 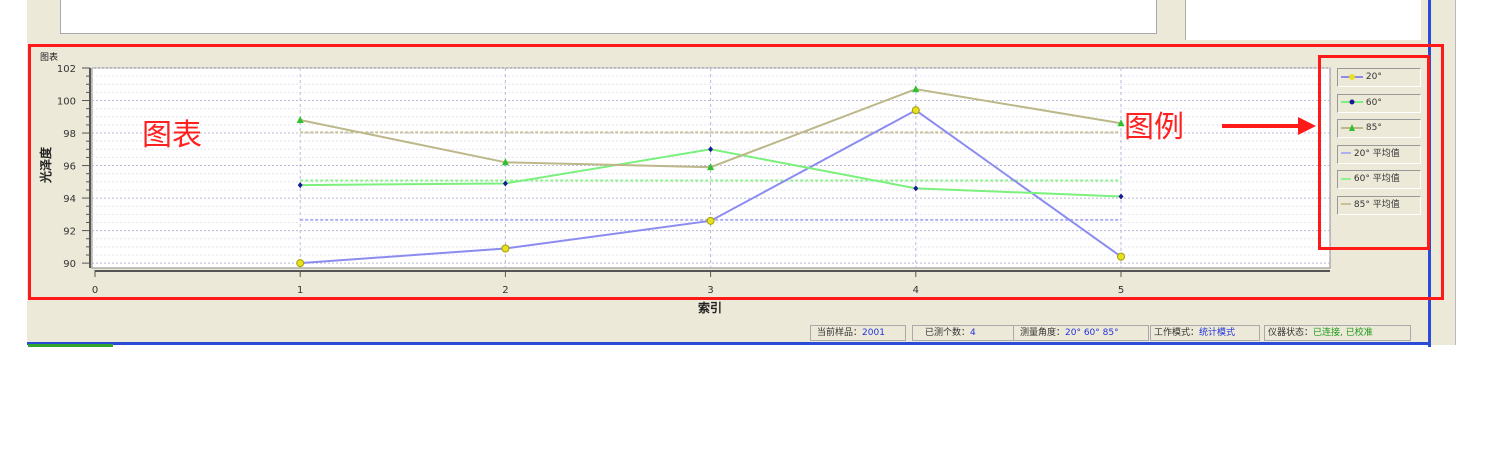 I want to click on status-value: 统计模式, so click(x=1217, y=333).